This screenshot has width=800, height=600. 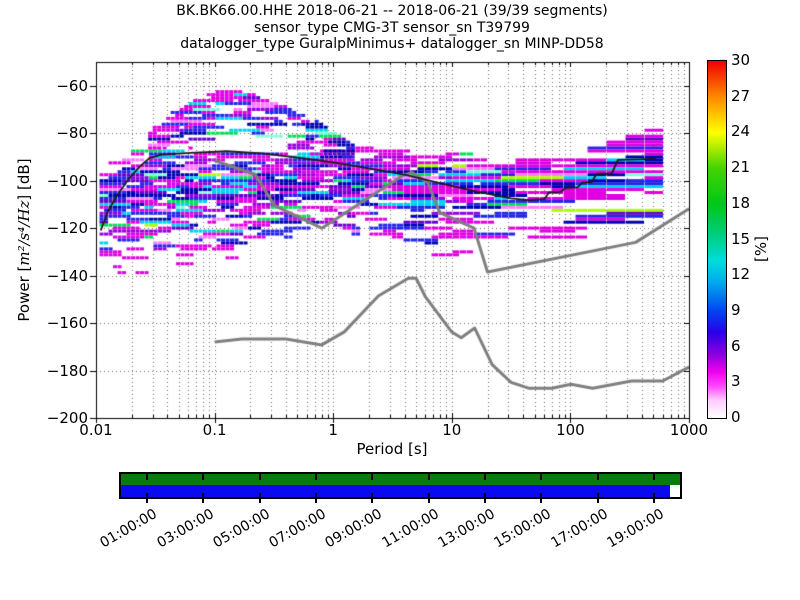 I want to click on x-tick-label: 1000, so click(x=689, y=430).